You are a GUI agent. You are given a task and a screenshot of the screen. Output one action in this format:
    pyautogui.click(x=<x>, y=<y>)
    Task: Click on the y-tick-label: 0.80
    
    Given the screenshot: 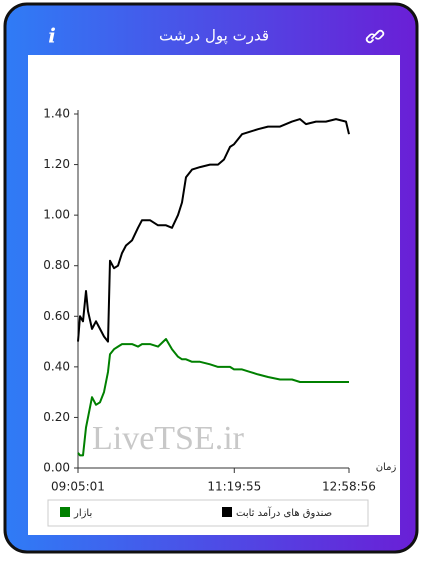 What is the action you would take?
    pyautogui.click(x=56, y=265)
    